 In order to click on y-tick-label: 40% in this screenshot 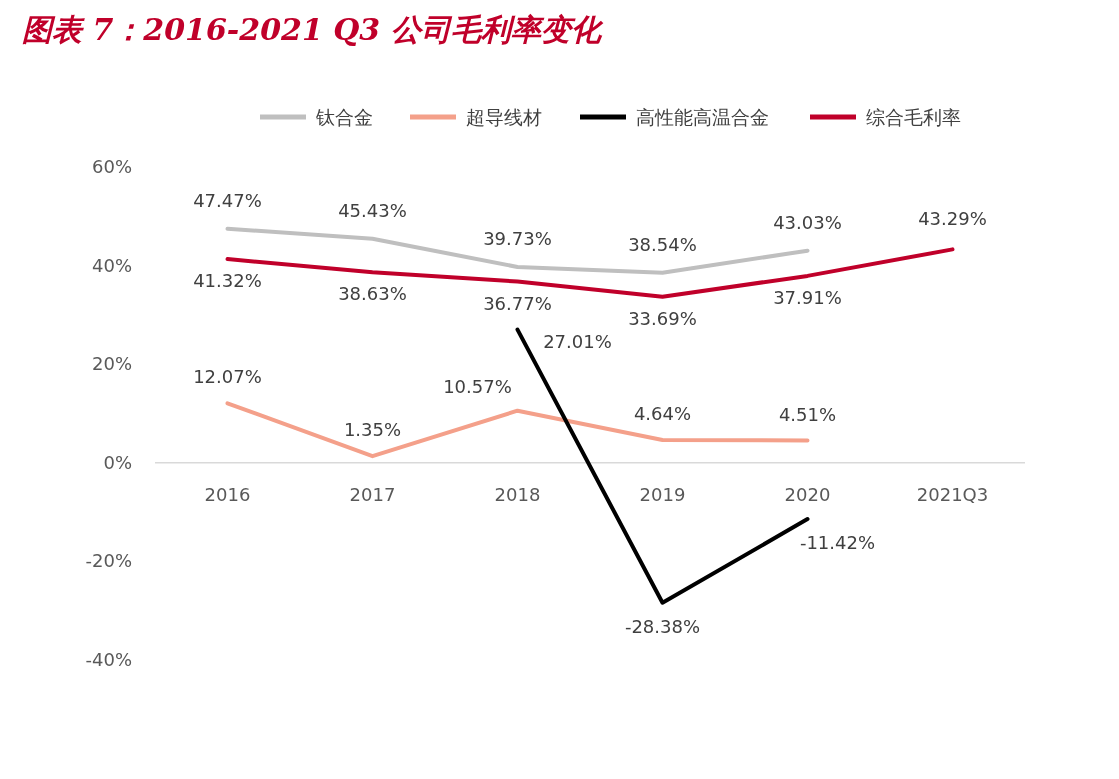, I will do `click(111, 265)`.